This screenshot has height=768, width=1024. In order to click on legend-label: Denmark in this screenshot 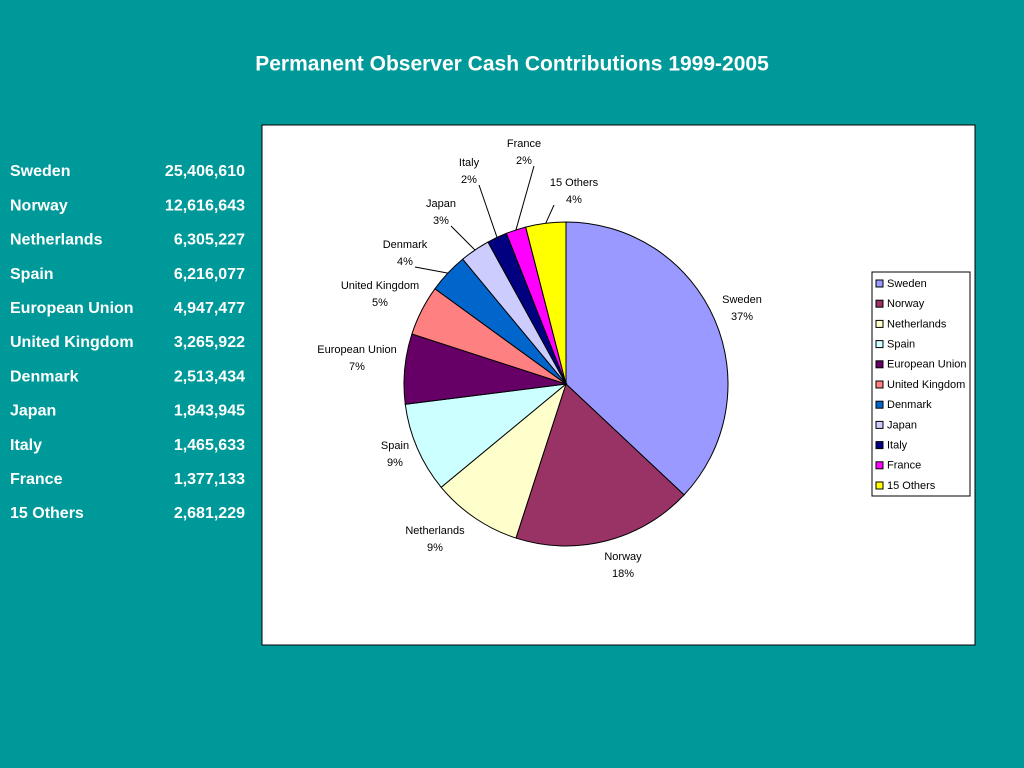, I will do `click(909, 405)`.